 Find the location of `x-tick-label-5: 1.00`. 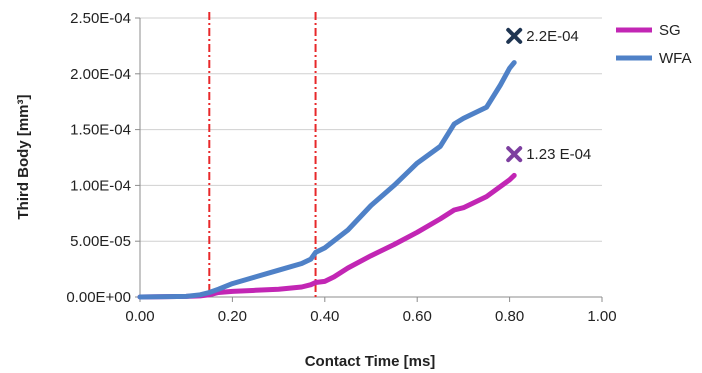

x-tick-label-5: 1.00 is located at coordinates (601, 316).